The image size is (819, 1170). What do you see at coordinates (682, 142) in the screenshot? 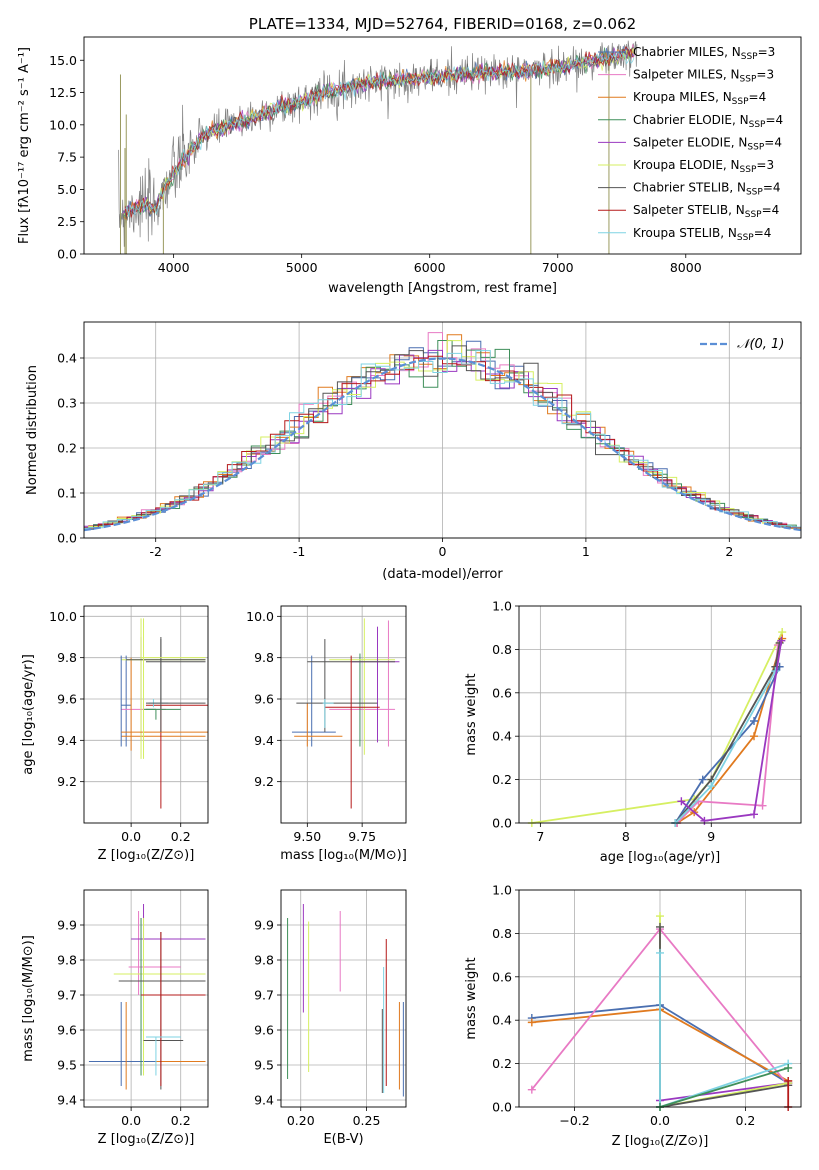
I see `legend-model-name: Salpeter ELODIE` at bounding box center [682, 142].